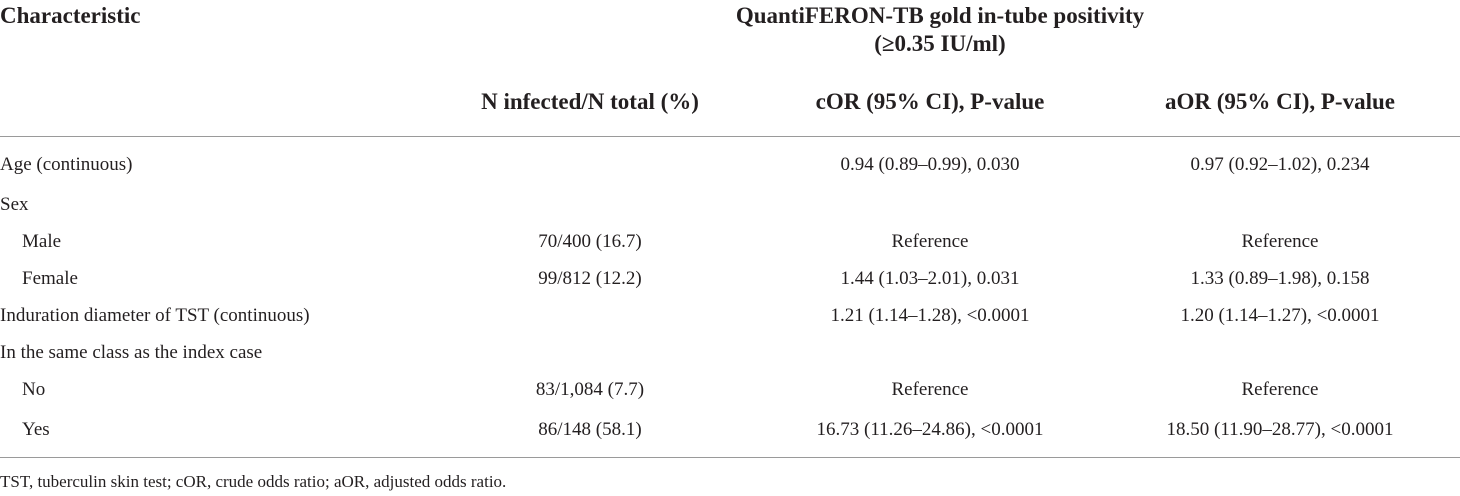 The image size is (1460, 496). What do you see at coordinates (1280, 164) in the screenshot?
I see `aor-cell: 0.97 (0.92–1.02), 0.234` at bounding box center [1280, 164].